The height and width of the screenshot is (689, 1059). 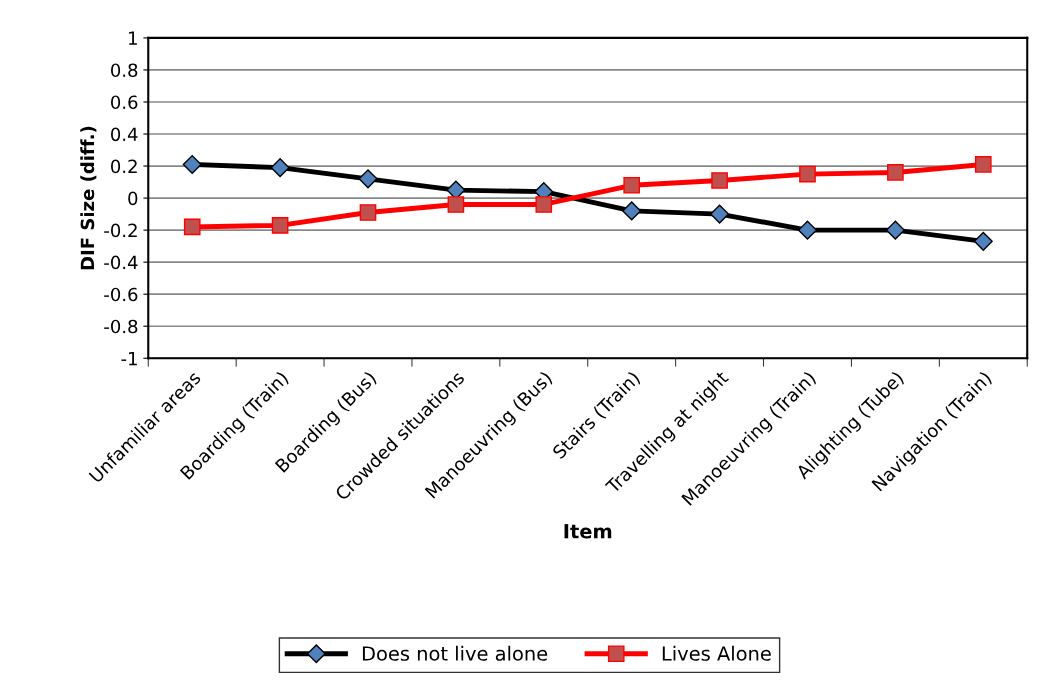 I want to click on x-axis-title: Item, so click(x=588, y=531).